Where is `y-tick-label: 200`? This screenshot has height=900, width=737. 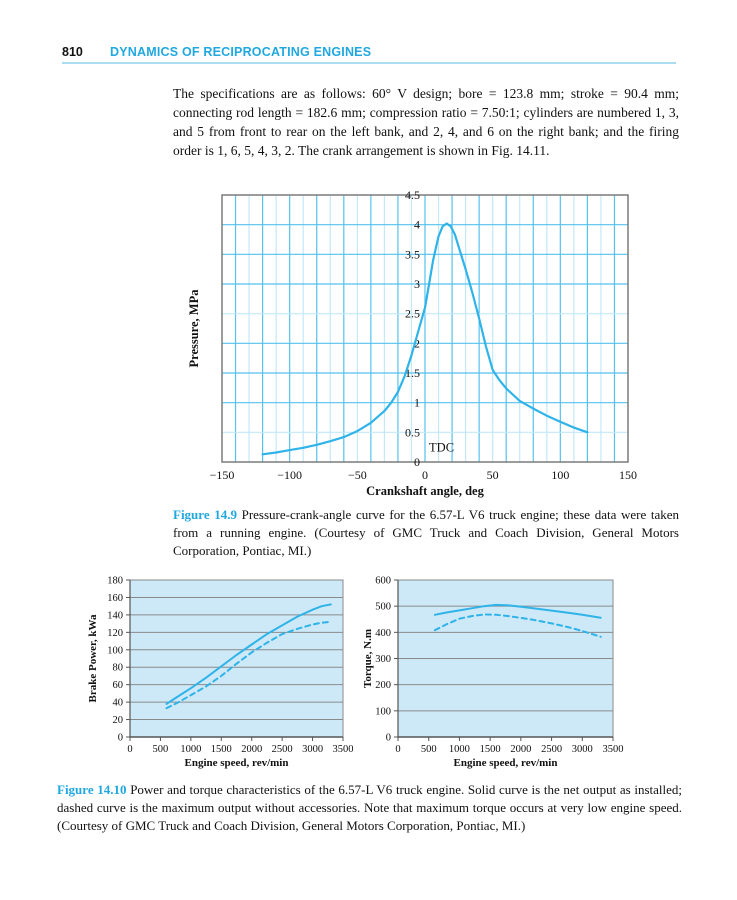 y-tick-label: 200 is located at coordinates (383, 685).